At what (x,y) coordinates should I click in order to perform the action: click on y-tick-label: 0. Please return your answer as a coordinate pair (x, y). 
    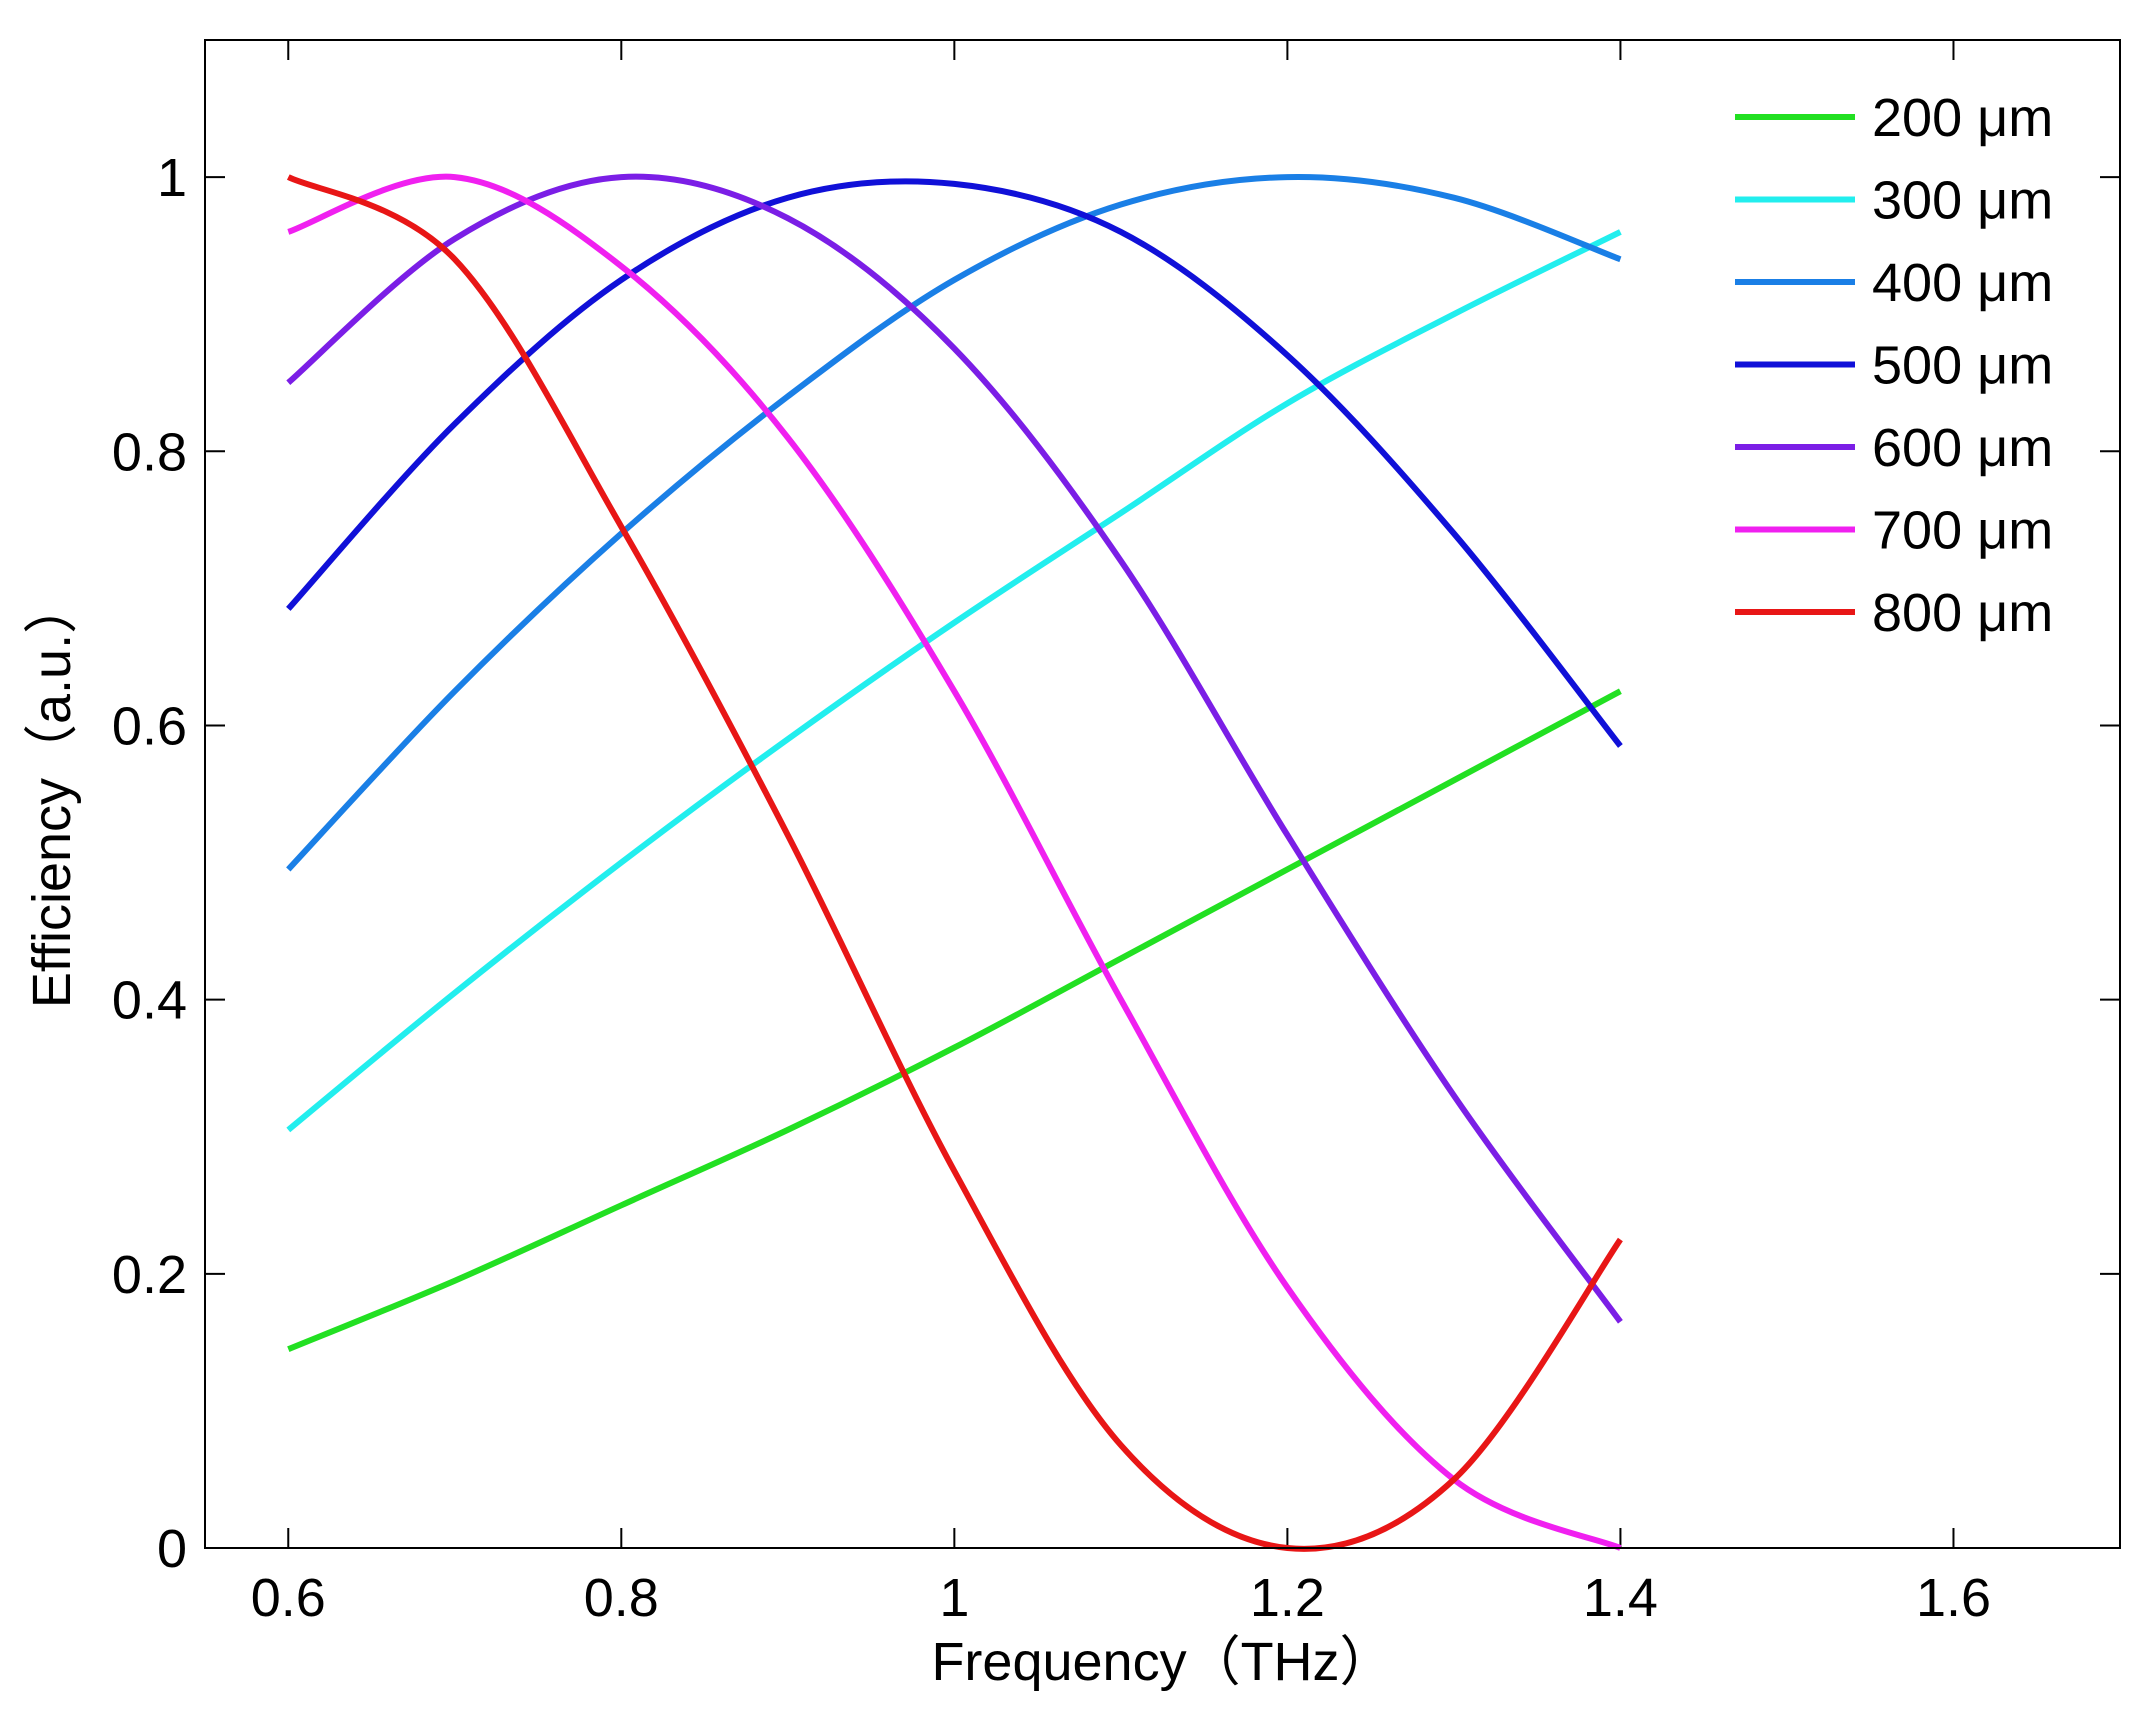
    Looking at the image, I should click on (172, 1549).